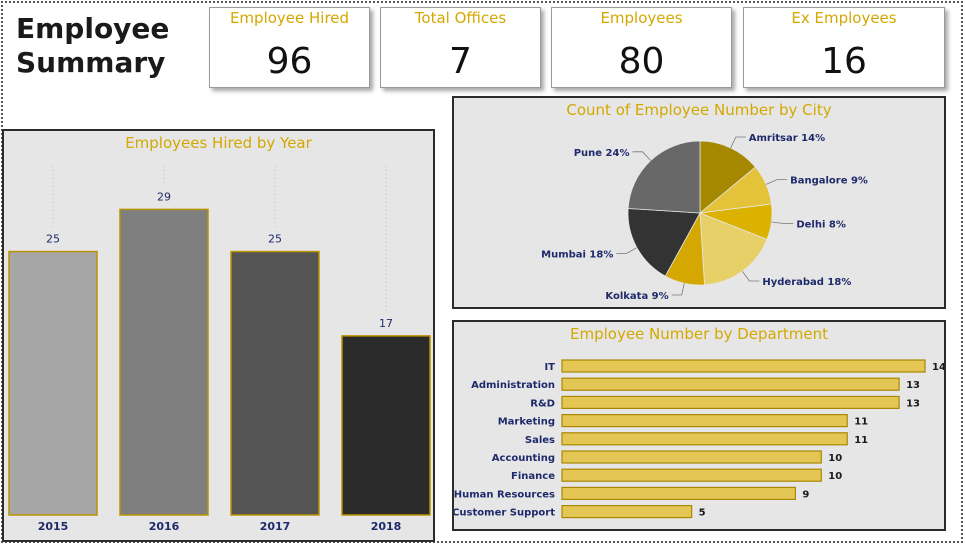 The width and height of the screenshot is (966, 546). Describe the element at coordinates (53, 239) in the screenshot. I see `data-label-2015: 25` at that location.